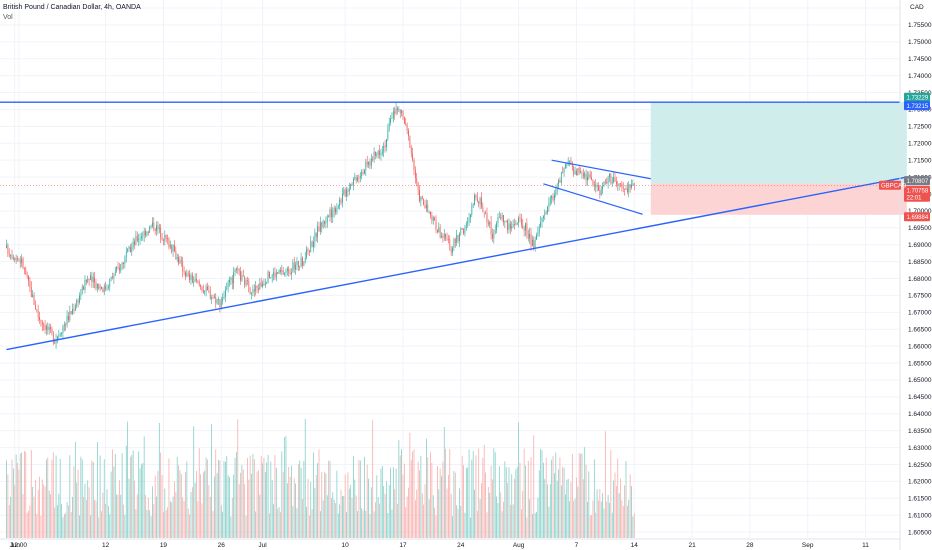 This screenshot has height=550, width=932. Describe the element at coordinates (920, 515) in the screenshot. I see `price-tick-label: 1.61000` at that location.